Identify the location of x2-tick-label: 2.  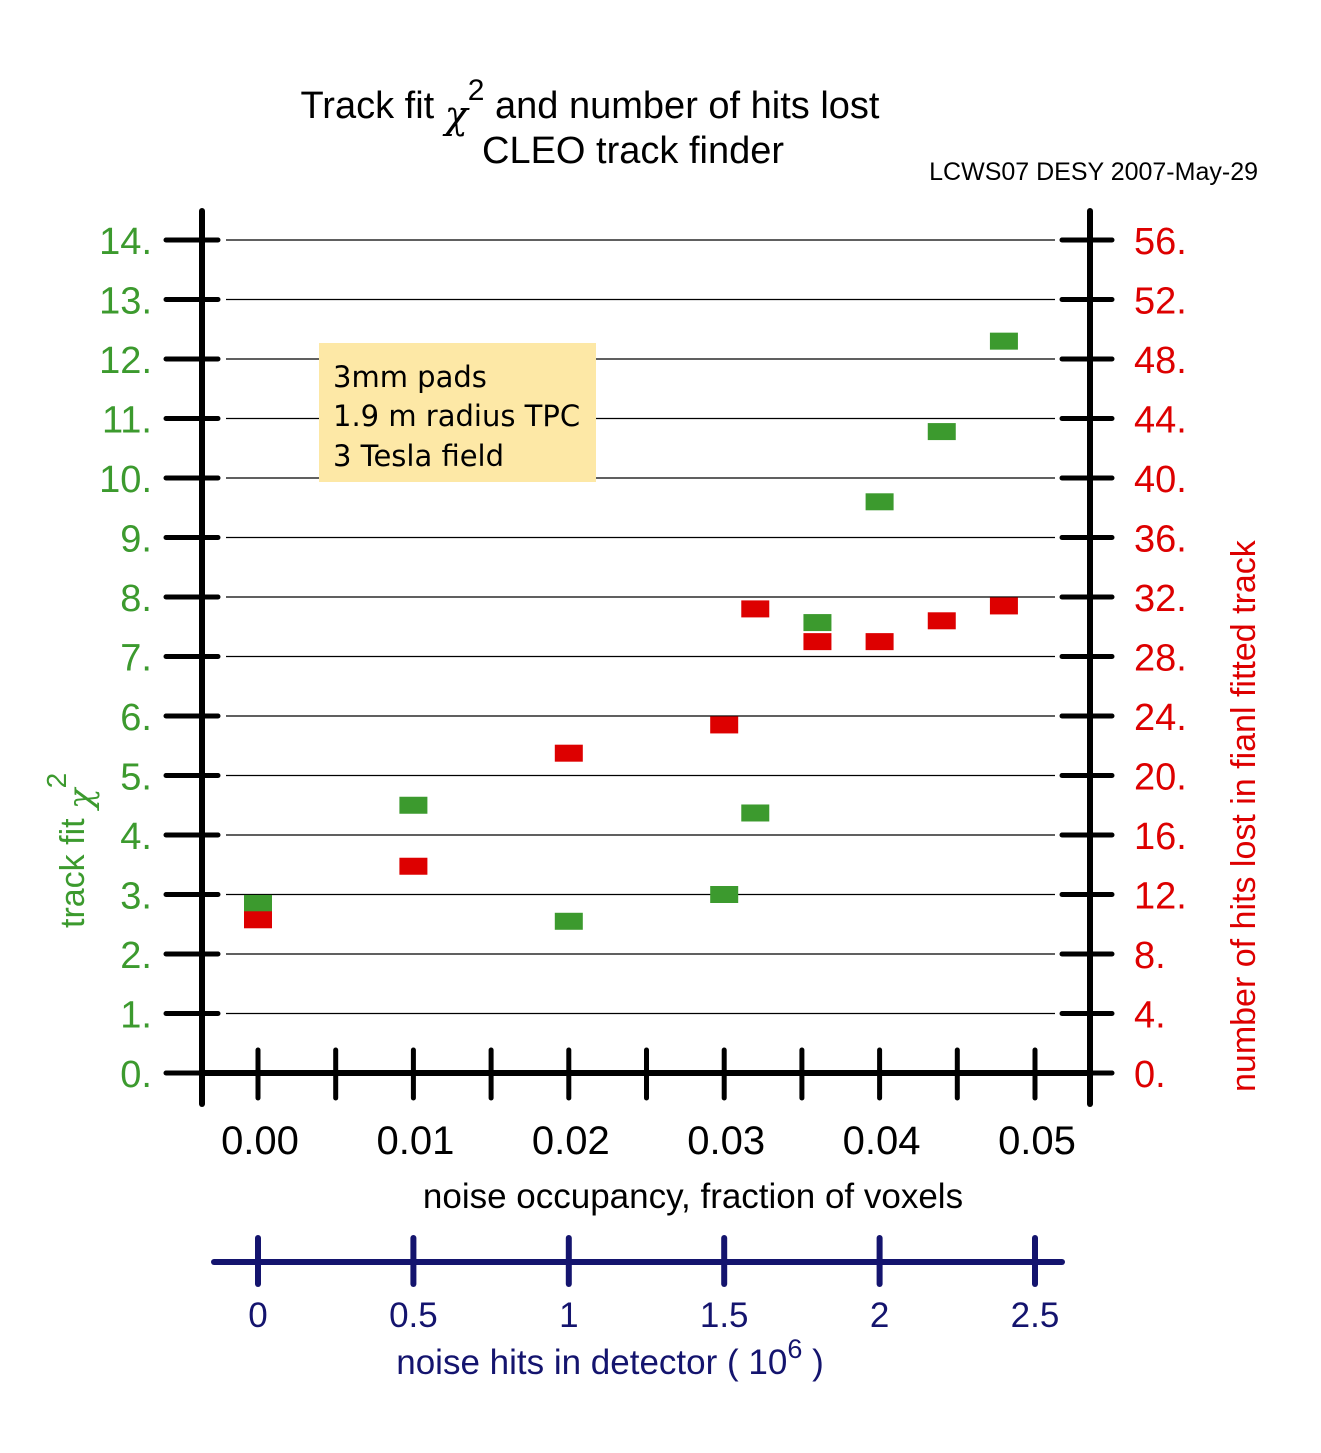
(879, 1315).